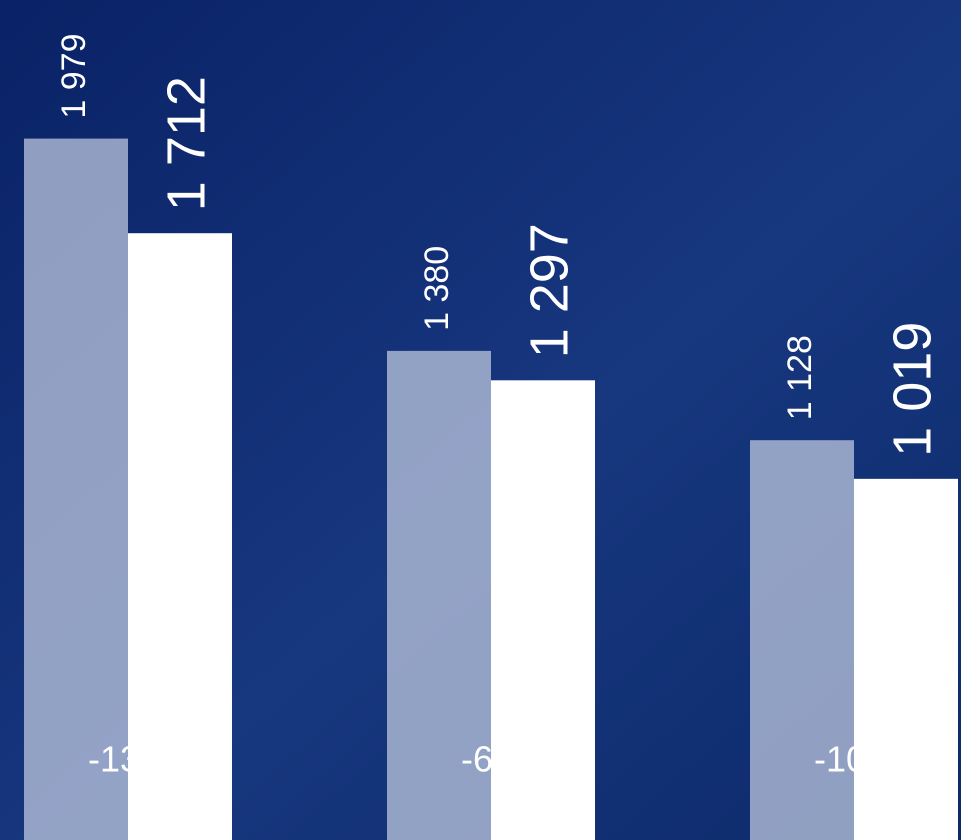 This screenshot has width=961, height=840. Describe the element at coordinates (912, 389) in the screenshot. I see `value-label: 1 019` at that location.